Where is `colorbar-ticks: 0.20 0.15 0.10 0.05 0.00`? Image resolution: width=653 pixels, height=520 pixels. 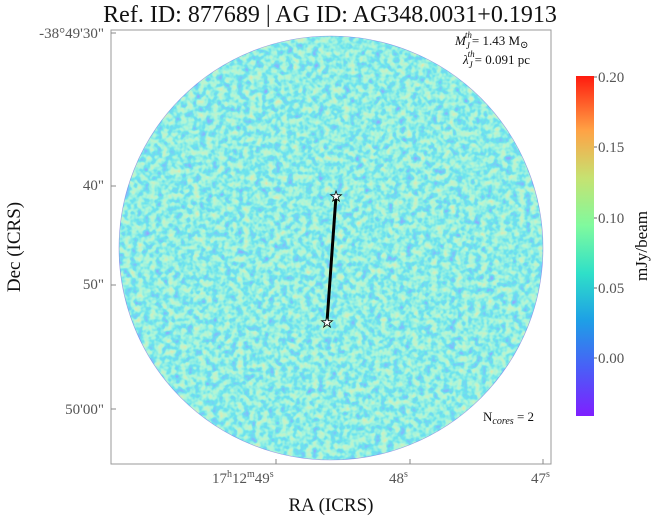 colorbar-ticks: 0.20 0.15 0.10 0.05 0.00 is located at coordinates (609, 218).